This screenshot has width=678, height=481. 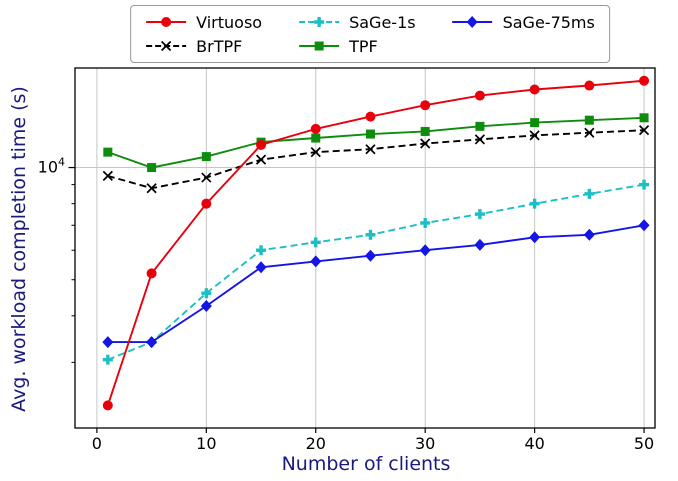 I want to click on legend-item-brtpf: BrTPF, so click(x=203, y=46).